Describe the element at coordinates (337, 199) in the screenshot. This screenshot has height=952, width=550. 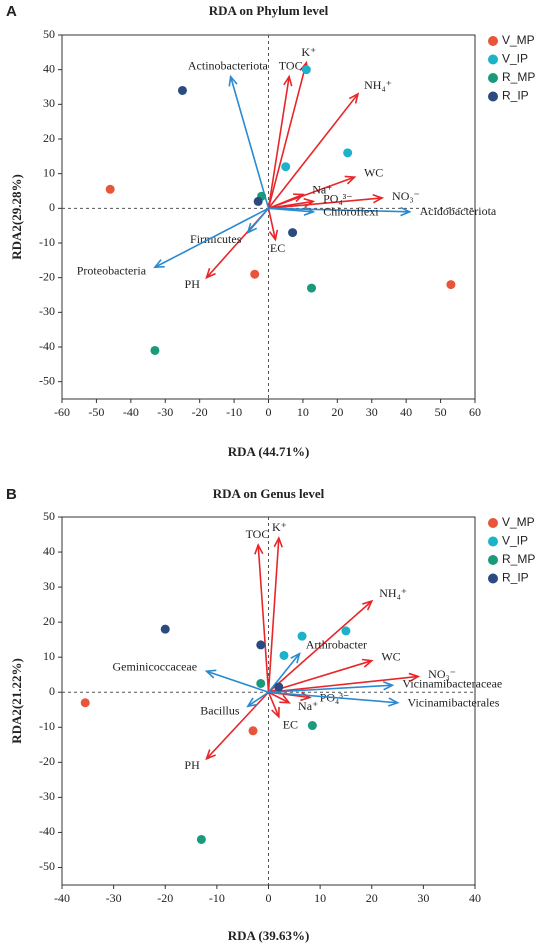
I see `arrow-label: PO₄³⁻` at that location.